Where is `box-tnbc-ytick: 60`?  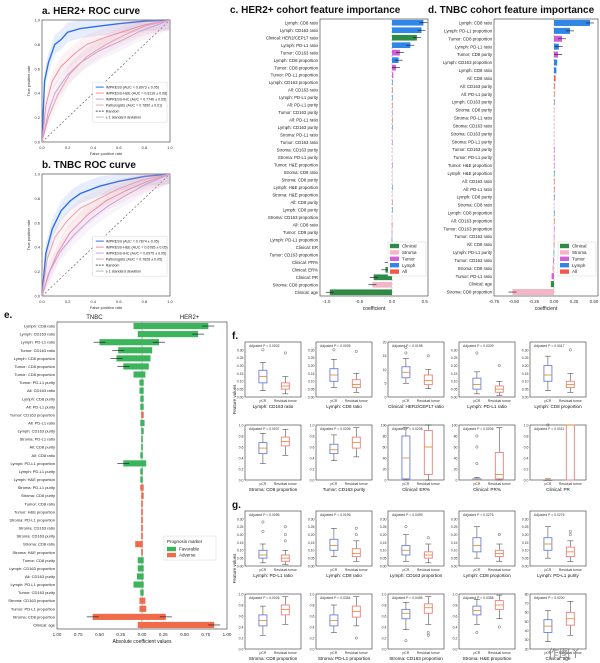 box-tnbc-ytick: 60 is located at coordinates (527, 613).